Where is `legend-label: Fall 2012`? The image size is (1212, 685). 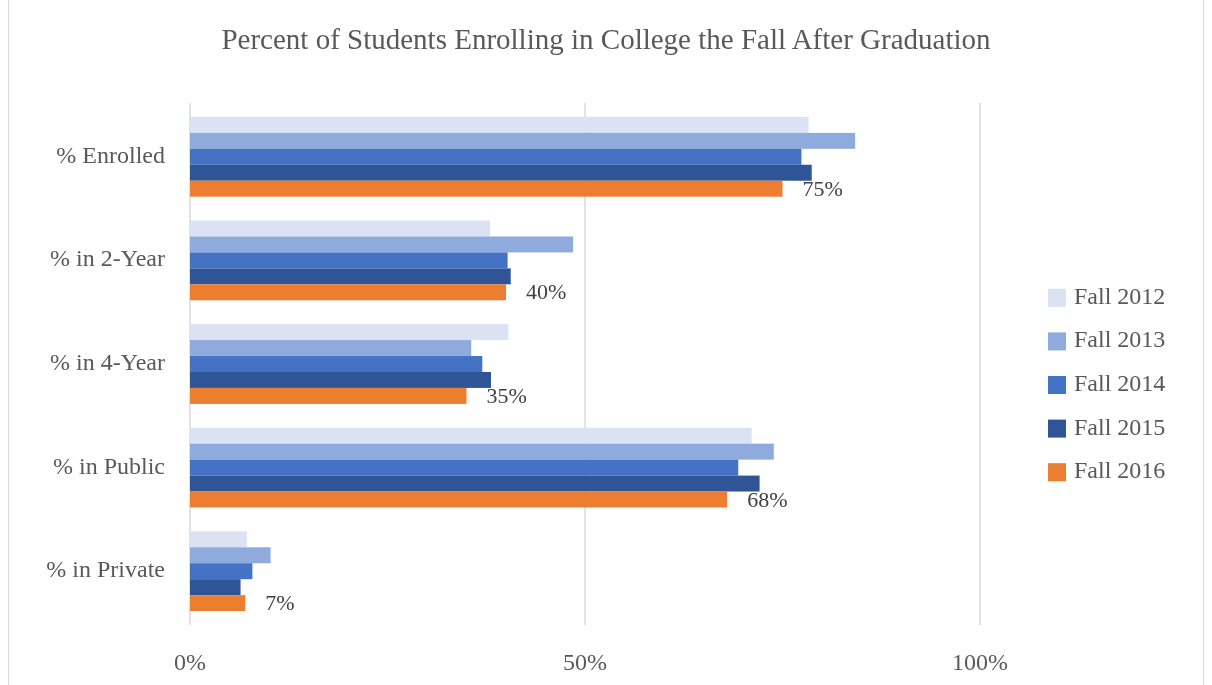 legend-label: Fall 2012 is located at coordinates (1120, 295).